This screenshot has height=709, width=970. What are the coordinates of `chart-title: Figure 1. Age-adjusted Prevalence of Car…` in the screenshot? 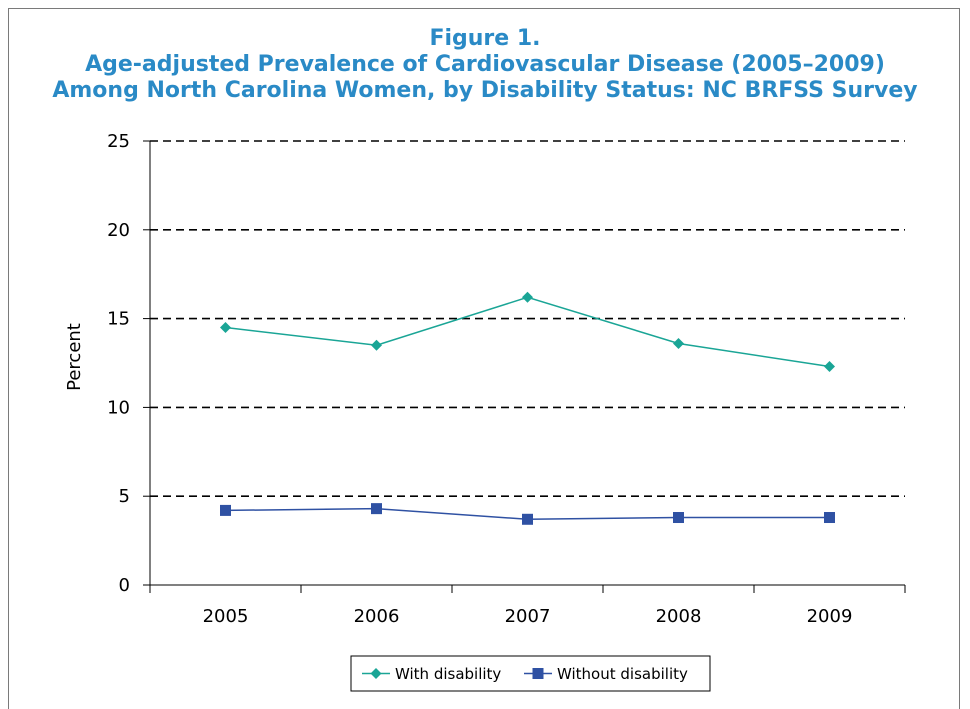 It's located at (485, 65).